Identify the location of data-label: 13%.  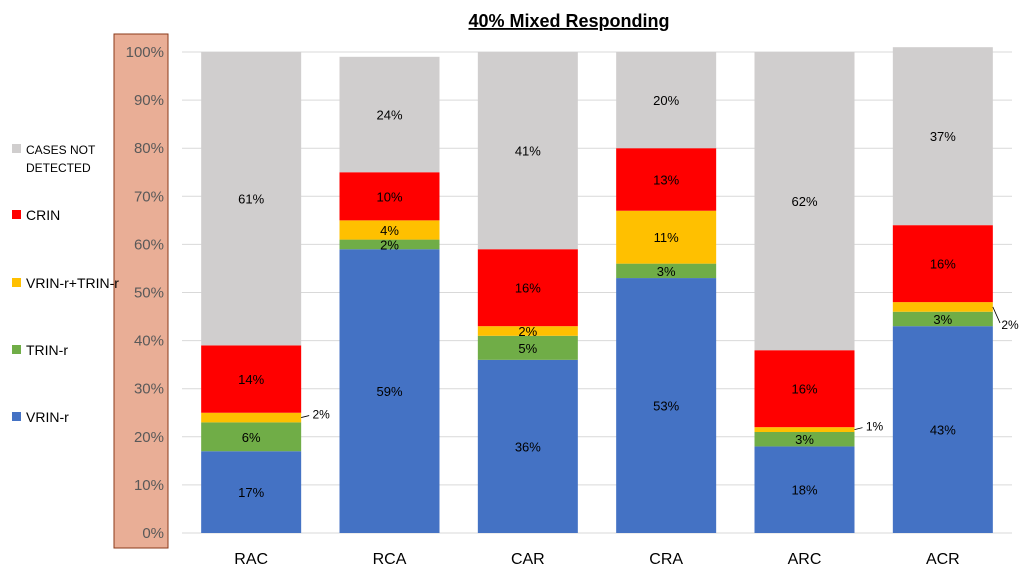
(666, 179).